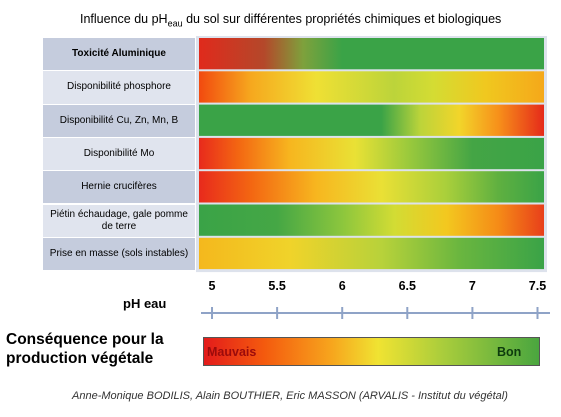 Image resolution: width=561 pixels, height=417 pixels. Describe the element at coordinates (277, 286) in the screenshot. I see `x-tick-label: 5.5` at that location.